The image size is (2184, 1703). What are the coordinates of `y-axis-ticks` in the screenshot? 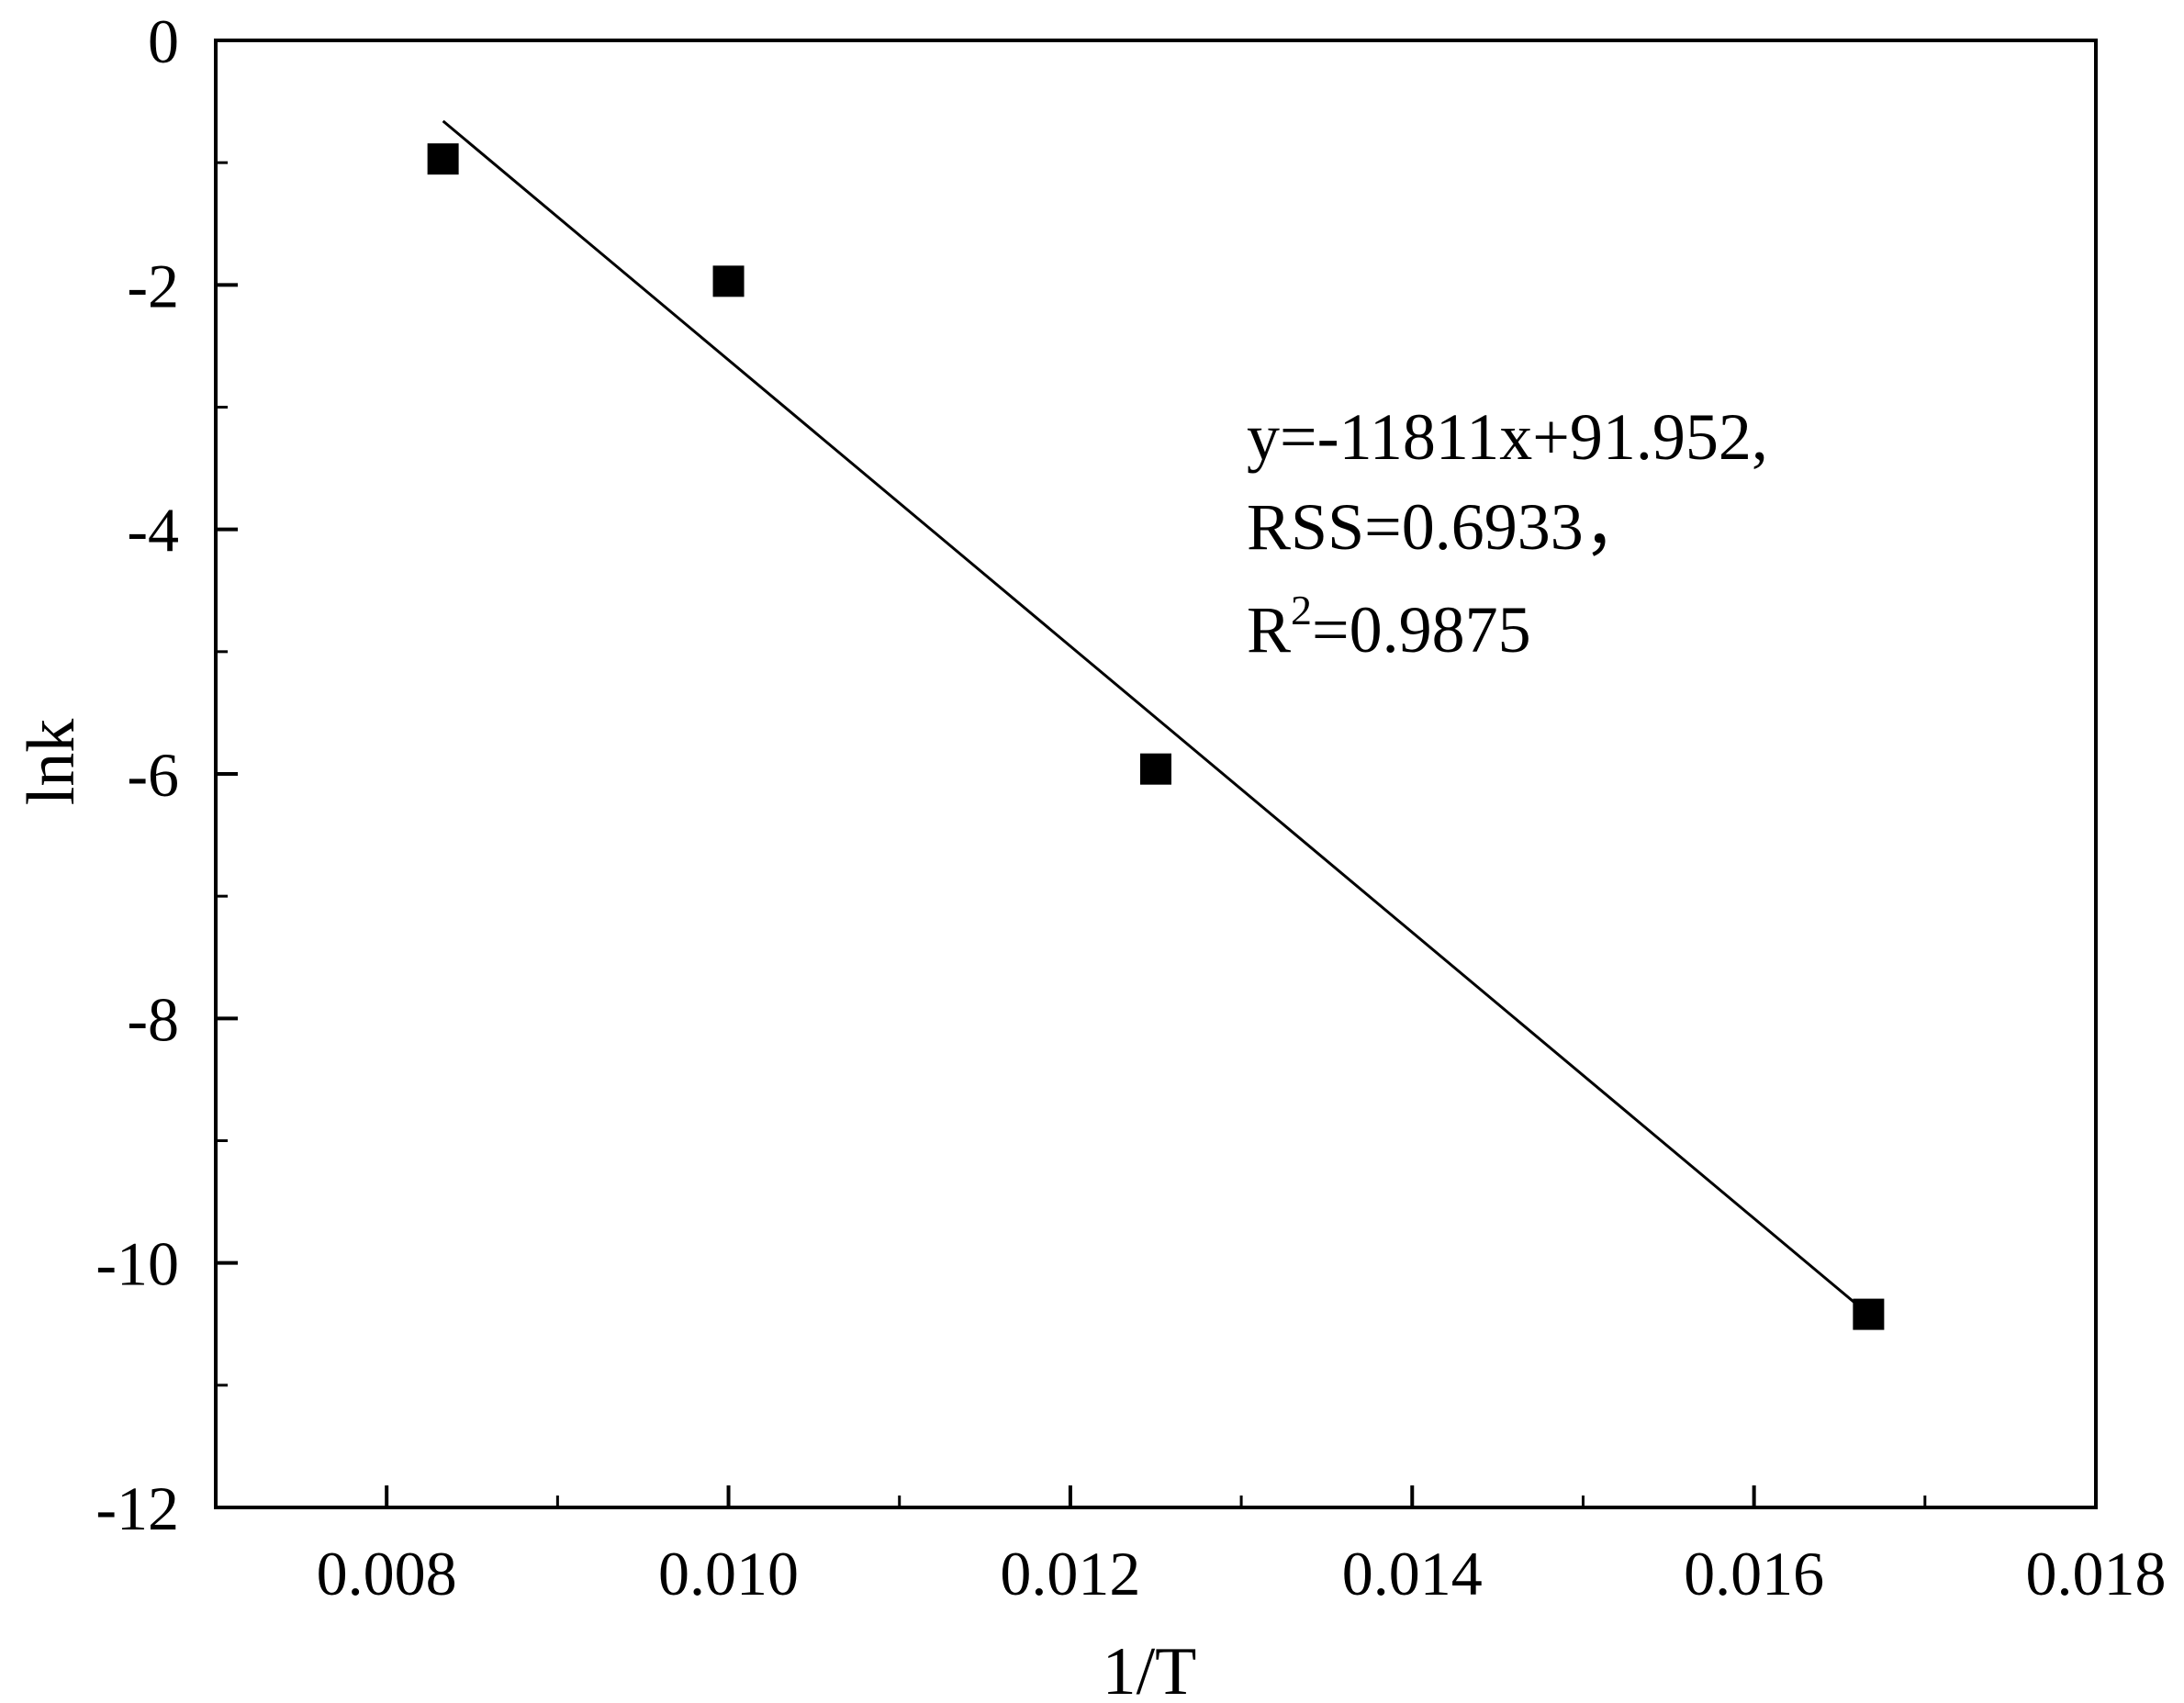 It's located at (227, 774).